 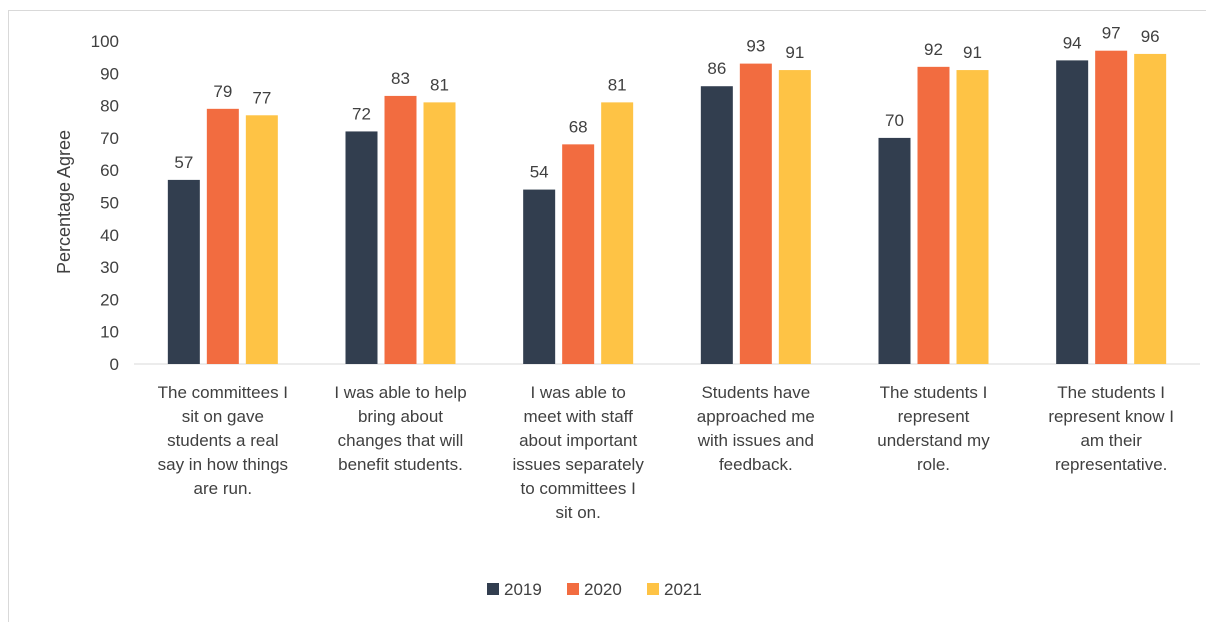 I want to click on y-axis-title: Percentage Agree, so click(x=64, y=202).